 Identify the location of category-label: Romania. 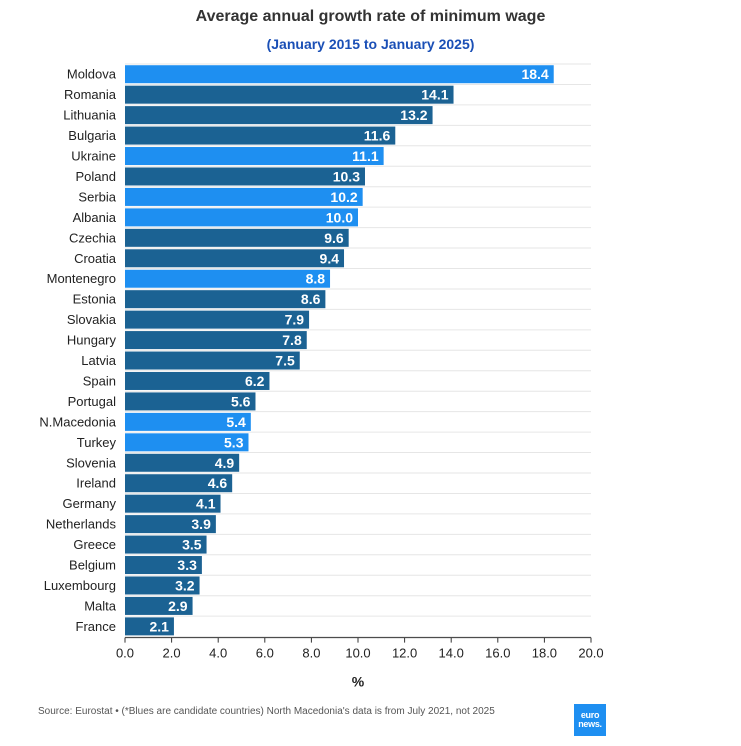
(90, 94).